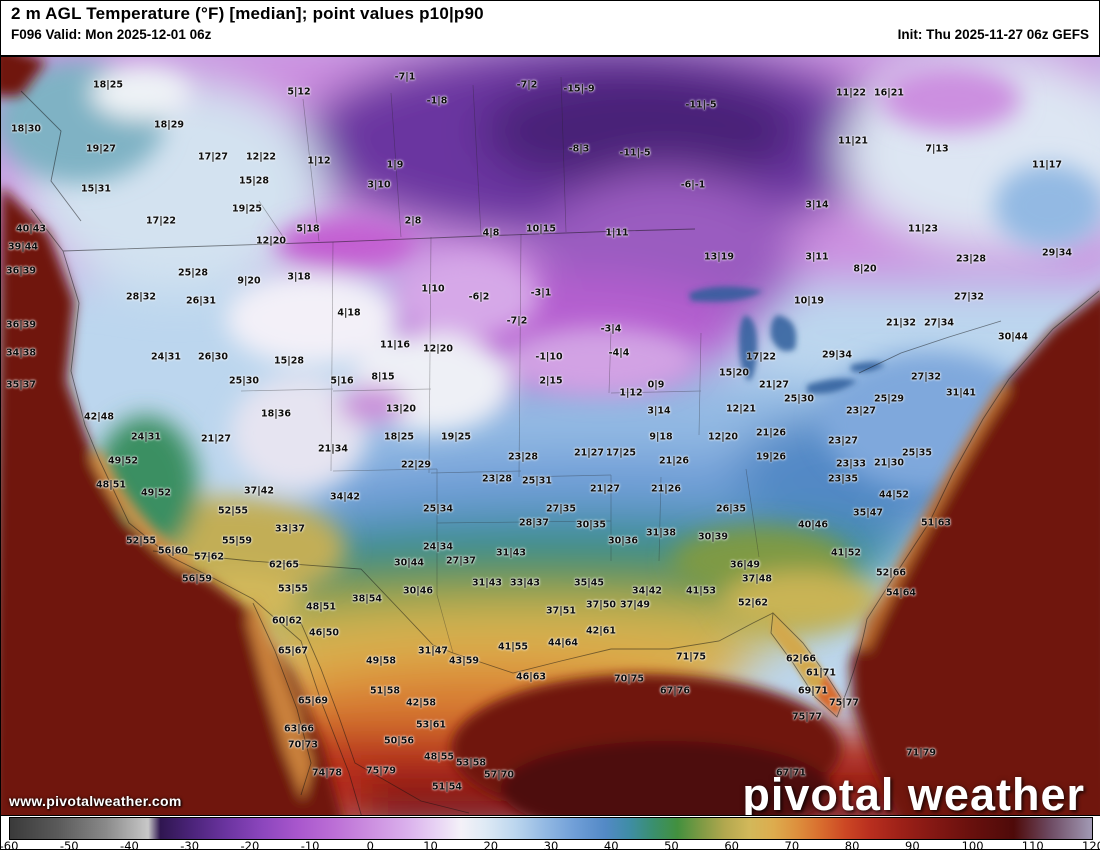 This screenshot has width=1100, height=853. Describe the element at coordinates (861, 411) in the screenshot. I see `point-value: 23|27` at that location.